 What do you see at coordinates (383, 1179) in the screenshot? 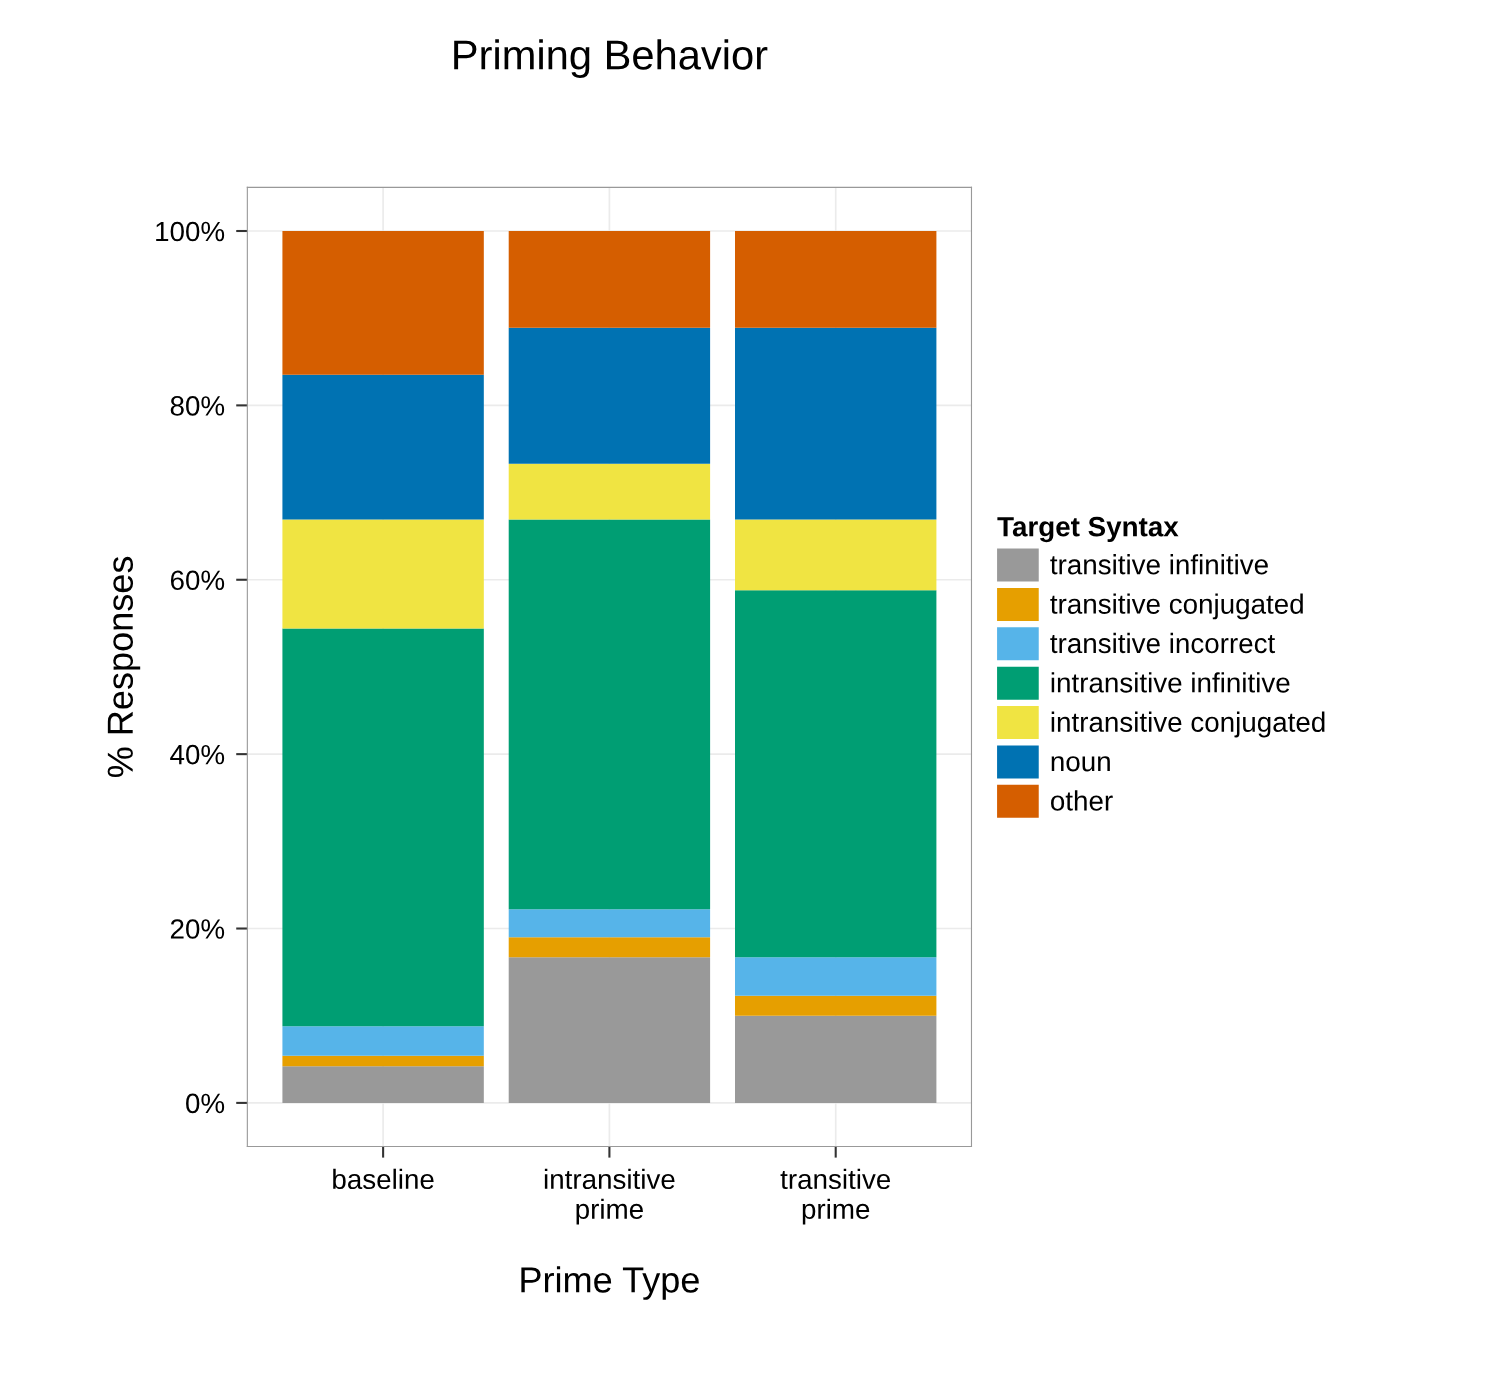
I see `x-tick-label: baseline` at bounding box center [383, 1179].